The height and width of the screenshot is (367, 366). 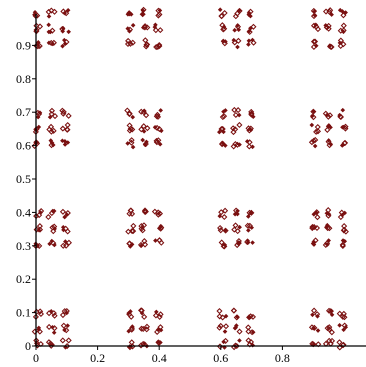 I want to click on x-tick-label: 0, so click(x=36, y=358).